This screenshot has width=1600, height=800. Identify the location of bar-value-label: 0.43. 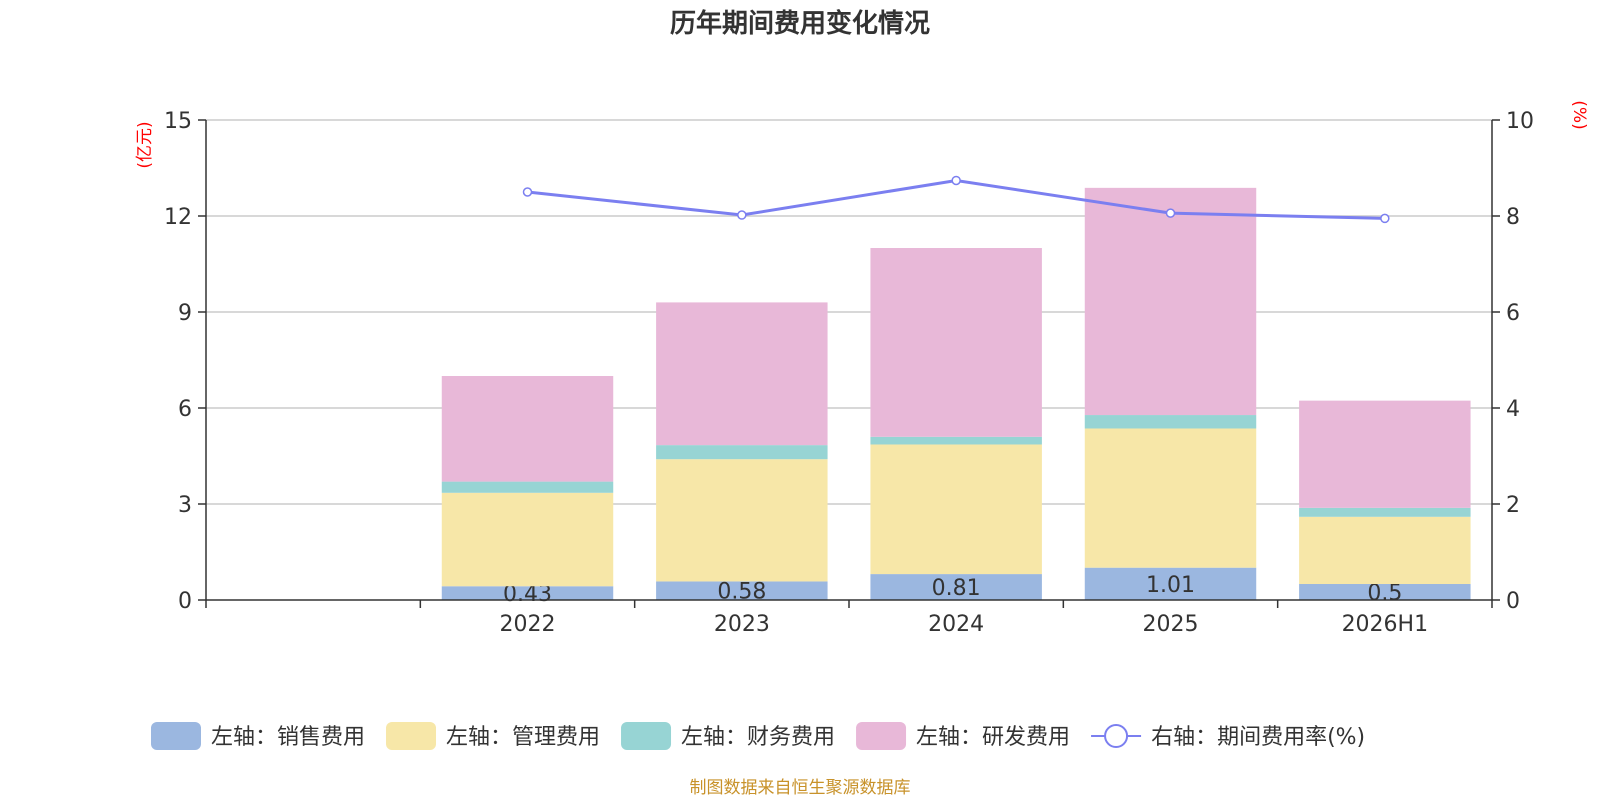
(527, 594).